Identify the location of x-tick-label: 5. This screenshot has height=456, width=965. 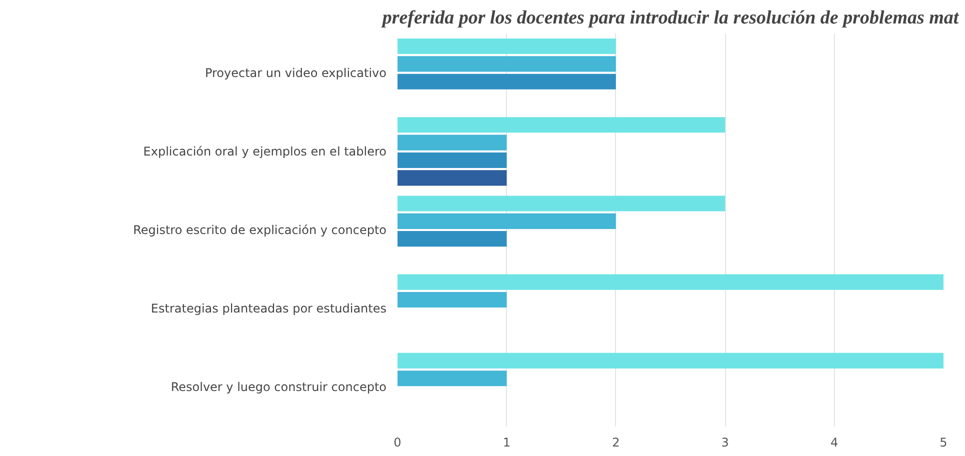
(944, 443).